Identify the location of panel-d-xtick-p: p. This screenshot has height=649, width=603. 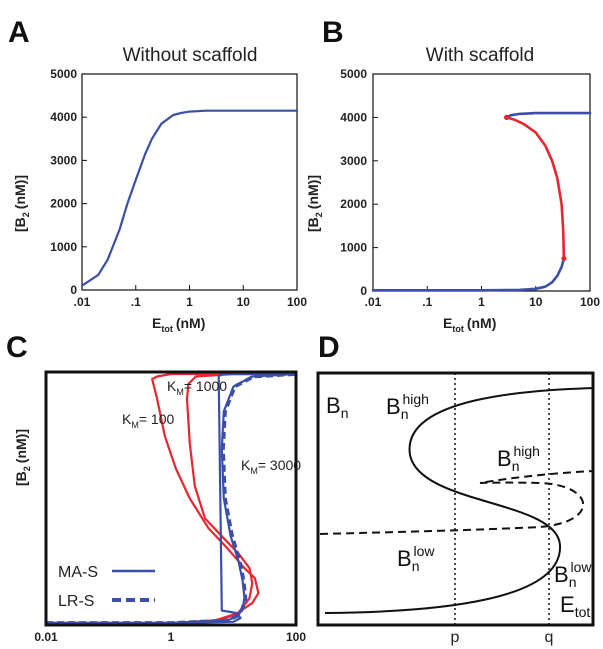
(455, 637).